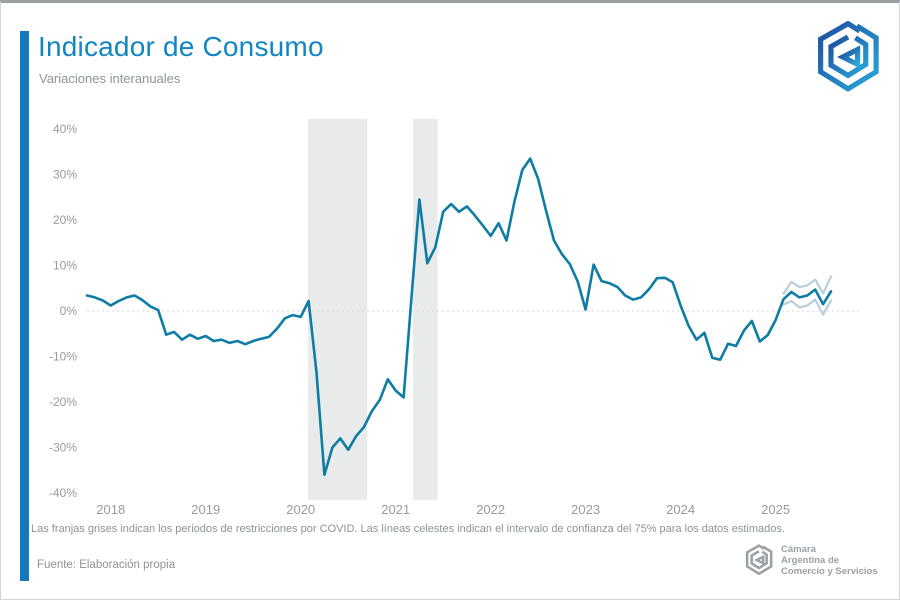 The width and height of the screenshot is (900, 600). I want to click on cac-logo-icon, so click(848, 56).